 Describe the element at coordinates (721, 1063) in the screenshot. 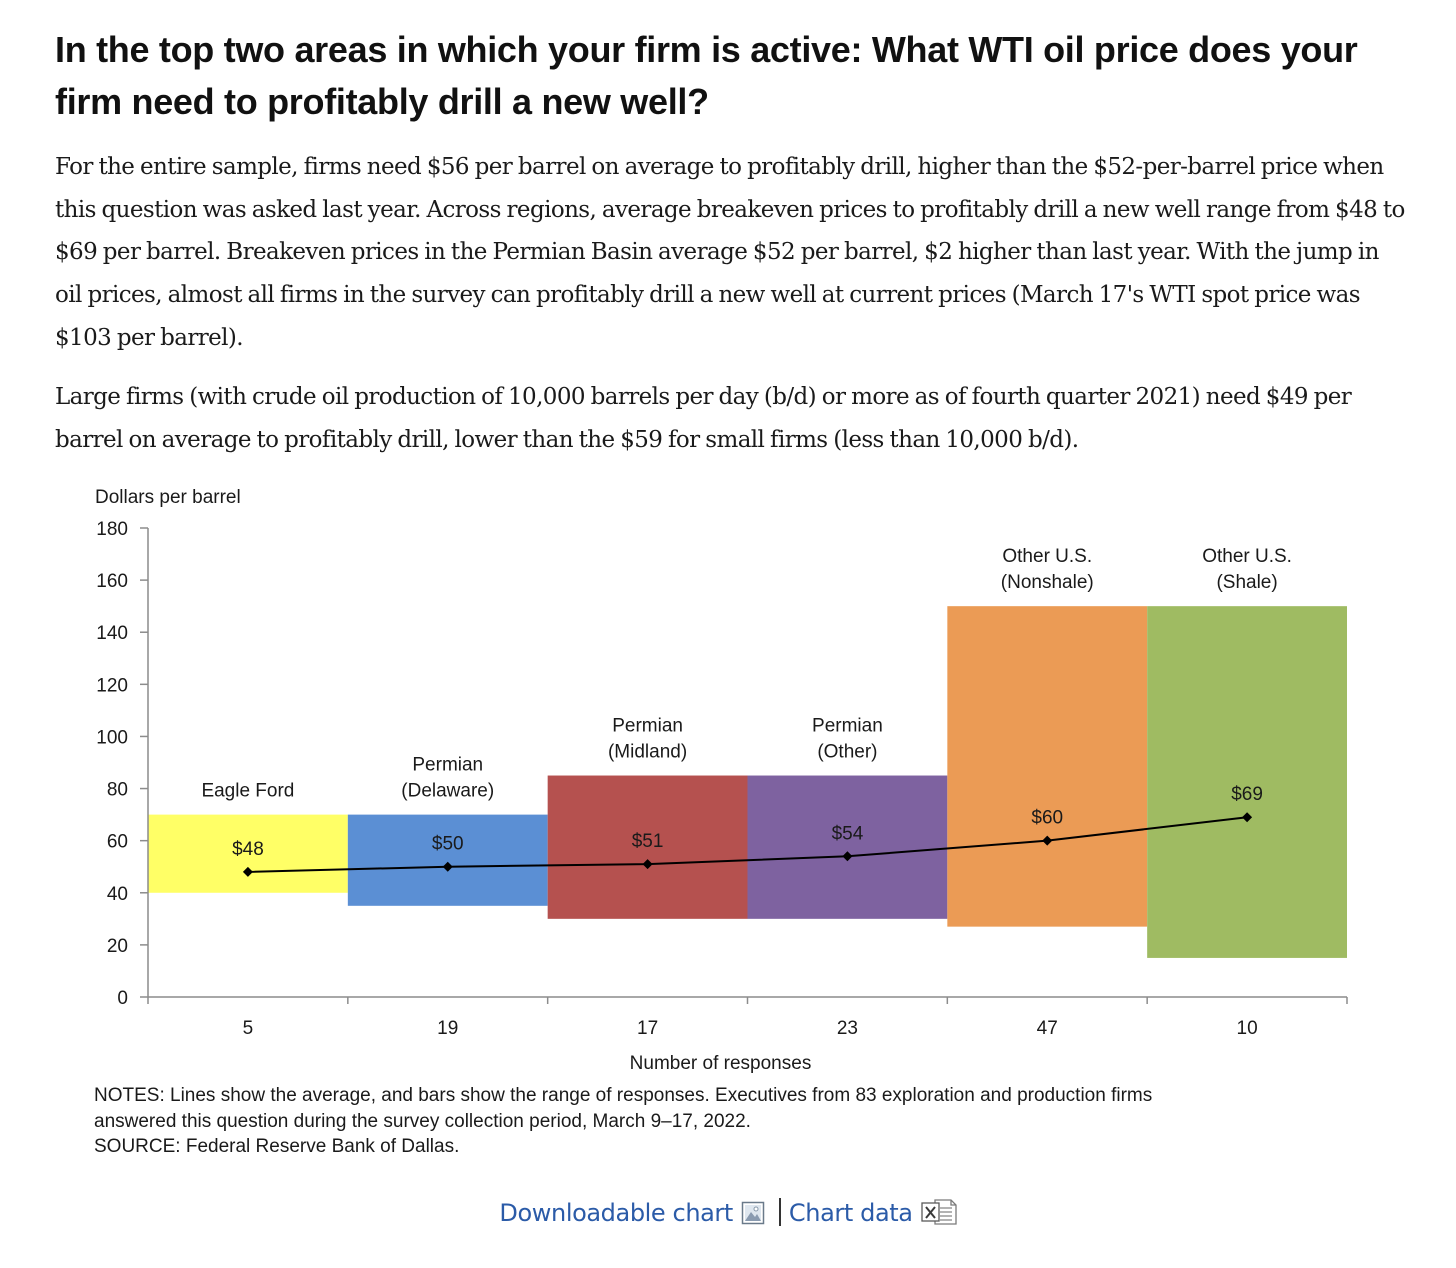

I see `x-axis-title: Number of responses` at that location.